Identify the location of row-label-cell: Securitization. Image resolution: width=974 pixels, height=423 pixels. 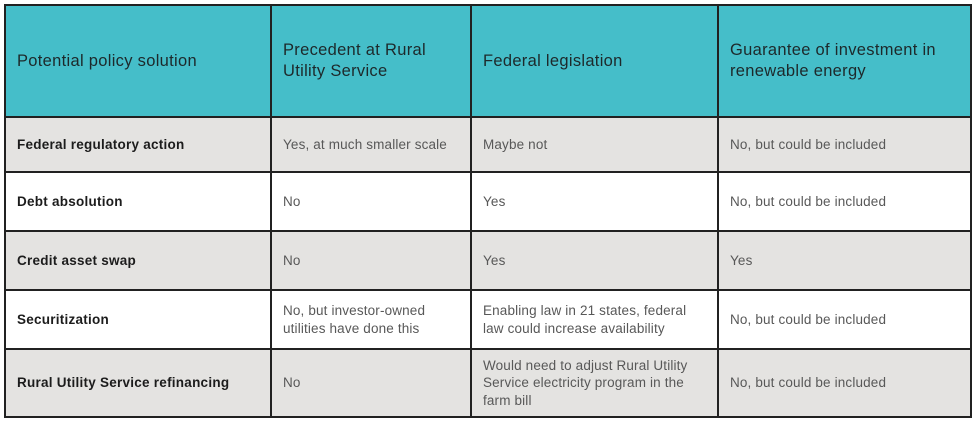
(138, 319).